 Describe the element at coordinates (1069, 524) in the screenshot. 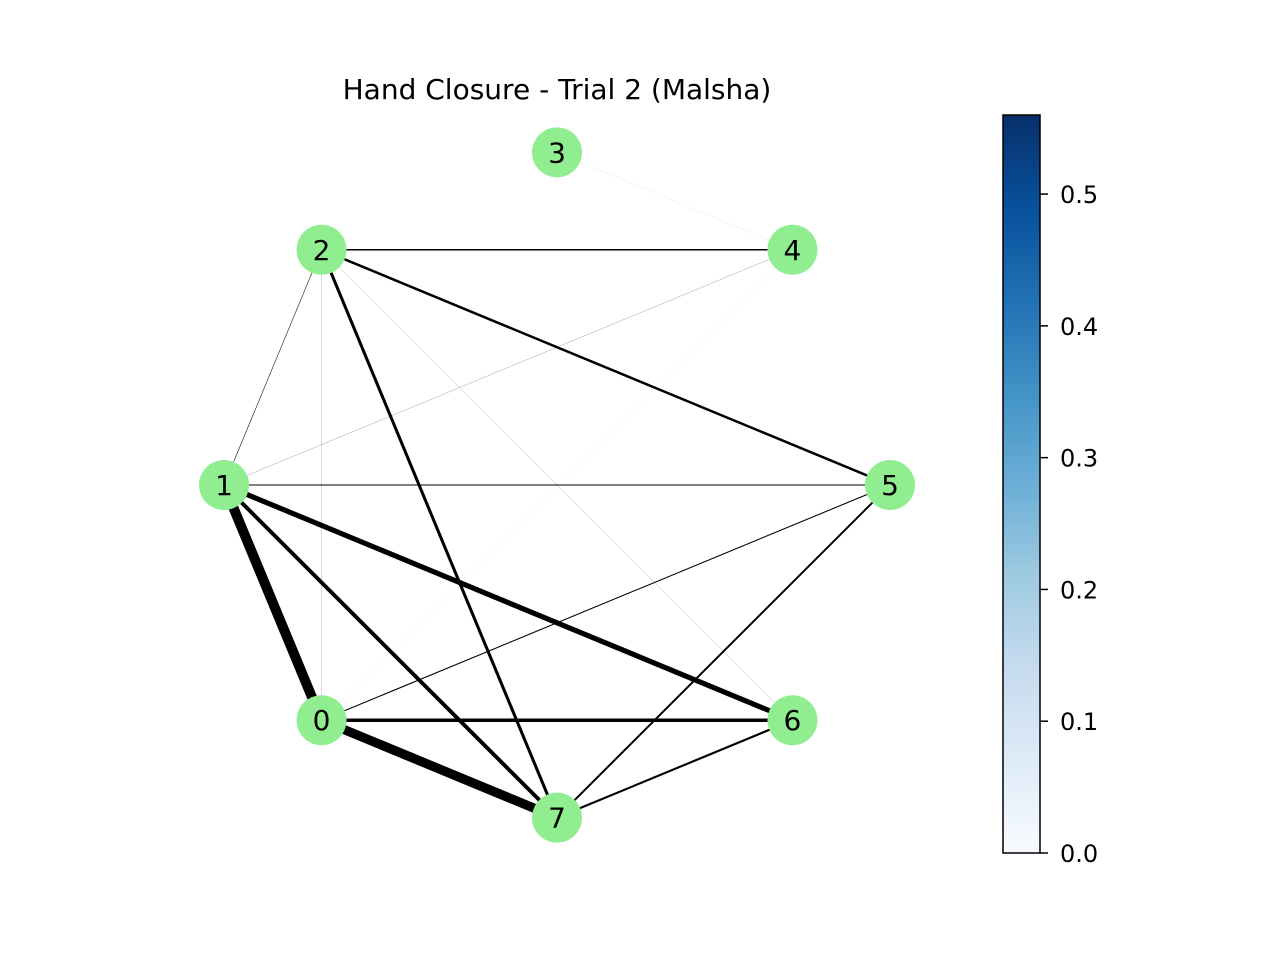

I see `colorbar-ticks: 0.0 0.1 0.2 0.3 0.4 0.5` at that location.